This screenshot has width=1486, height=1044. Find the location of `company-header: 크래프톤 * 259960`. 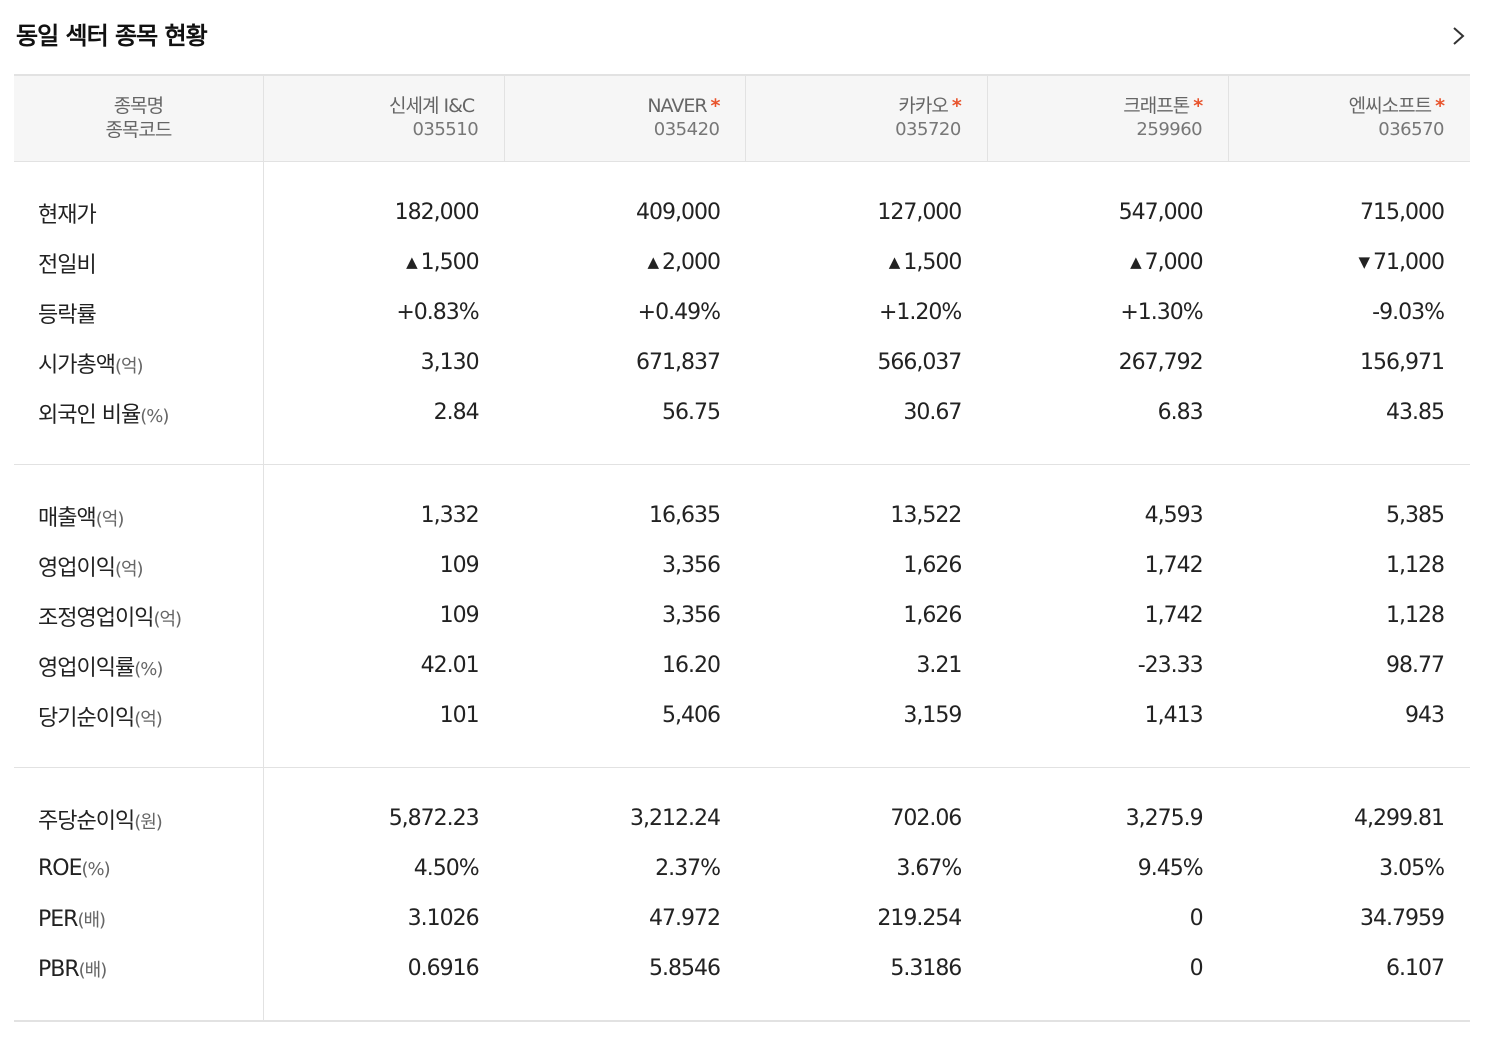

company-header: 크래프톤 * 259960 is located at coordinates (1107, 118).